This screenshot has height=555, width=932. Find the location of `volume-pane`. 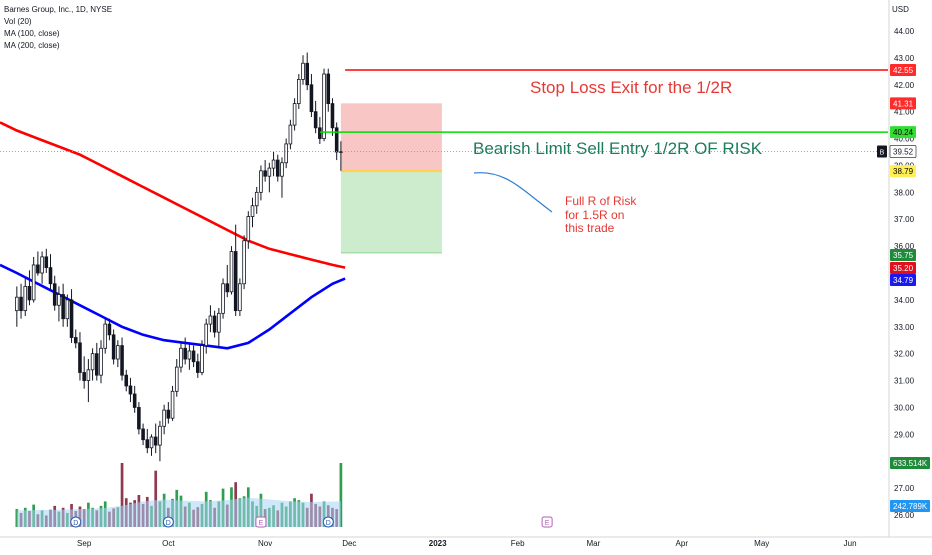

volume-pane is located at coordinates (179, 495).